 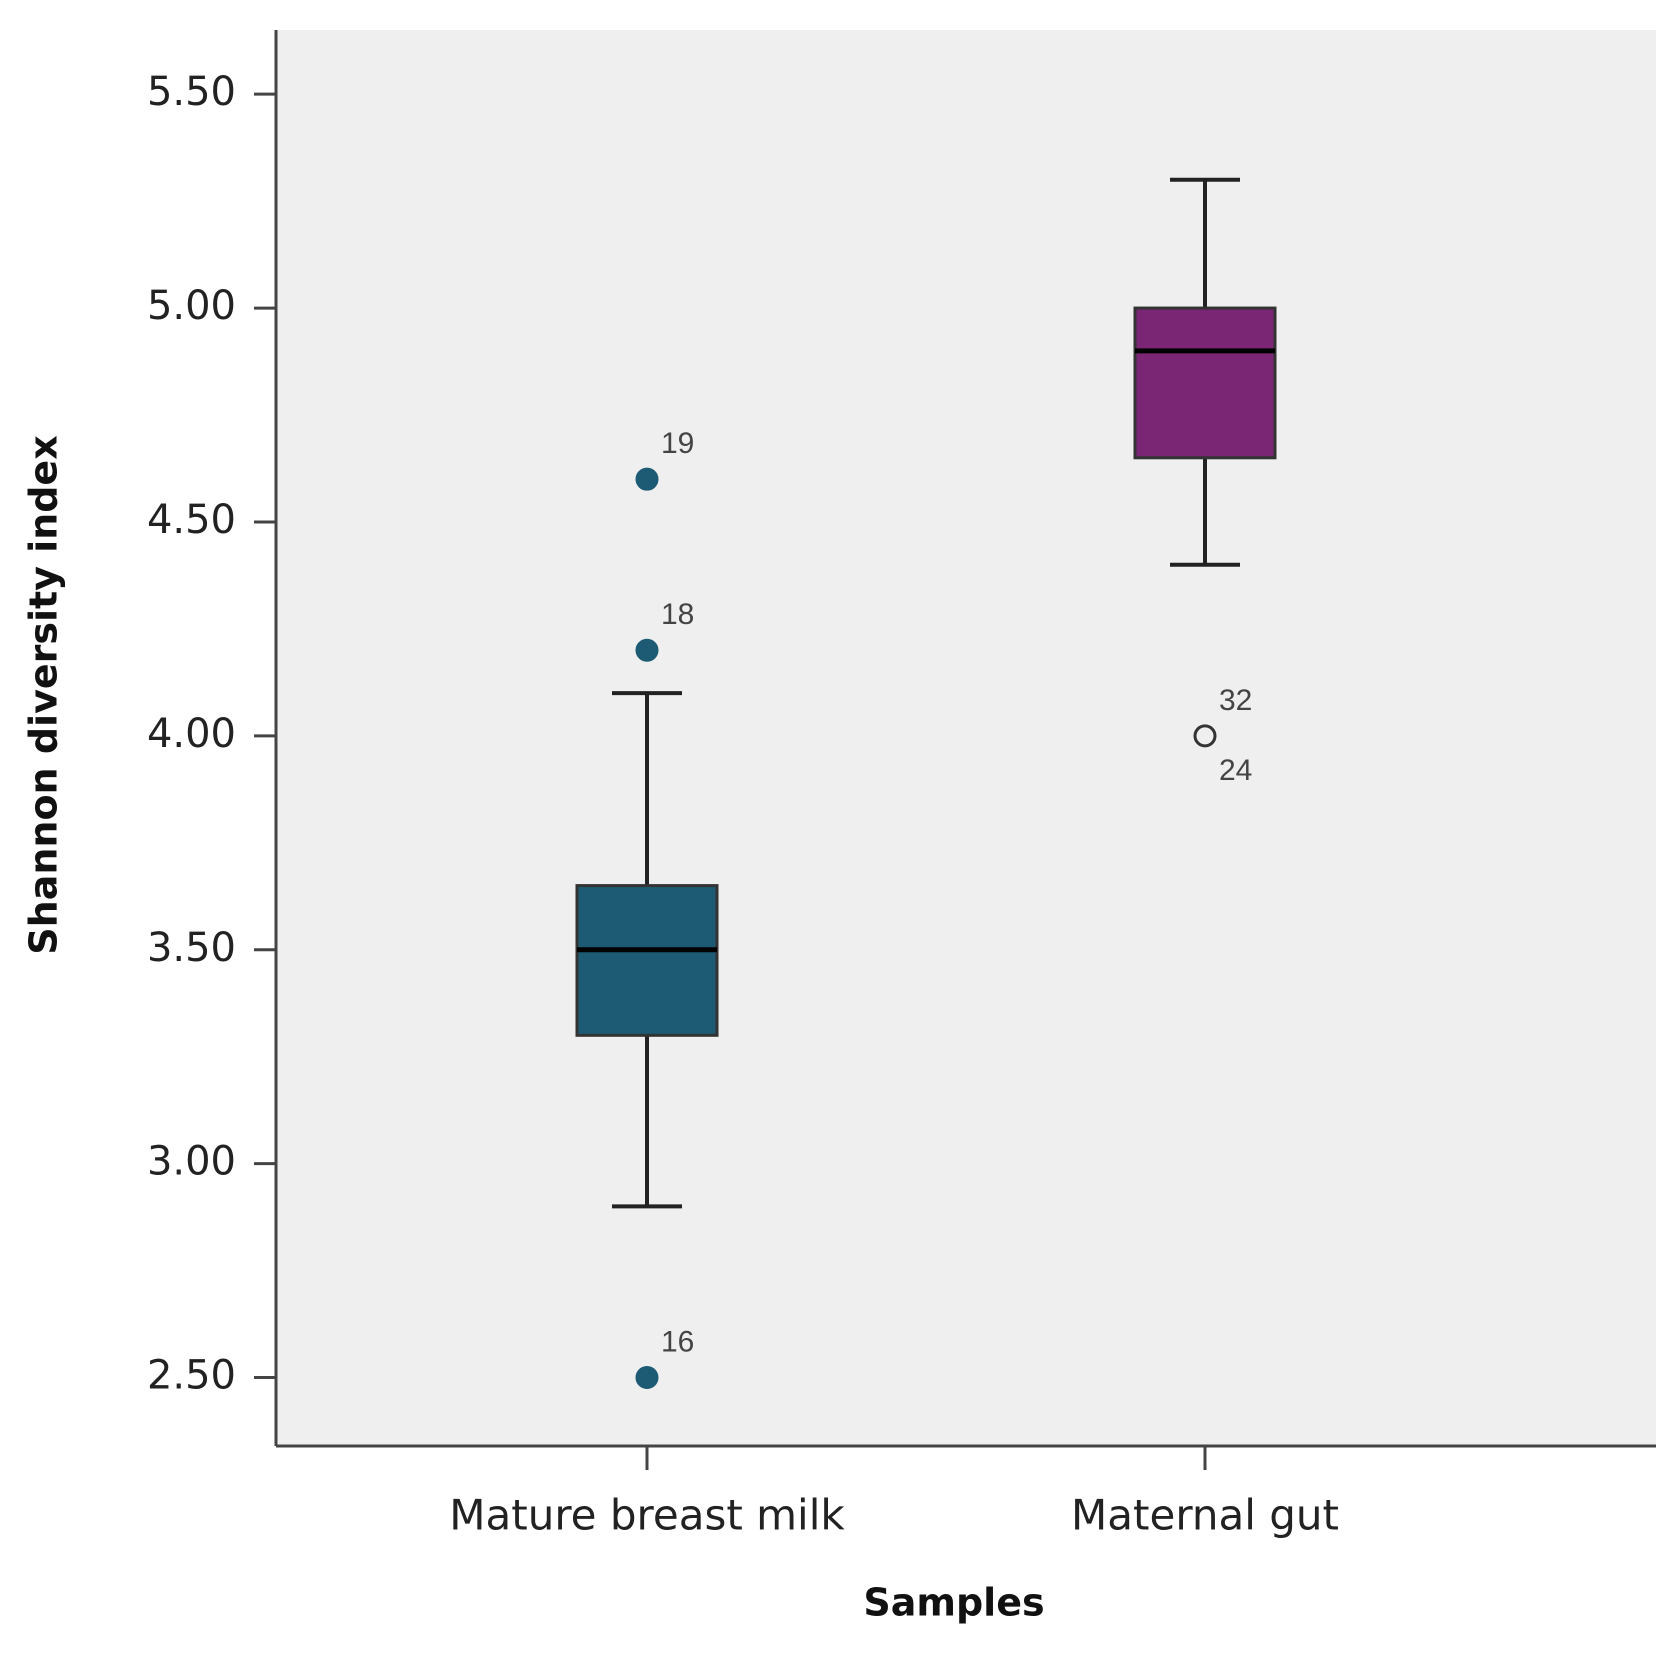 What do you see at coordinates (191, 948) in the screenshot?
I see `y-tick-label: 3.50` at bounding box center [191, 948].